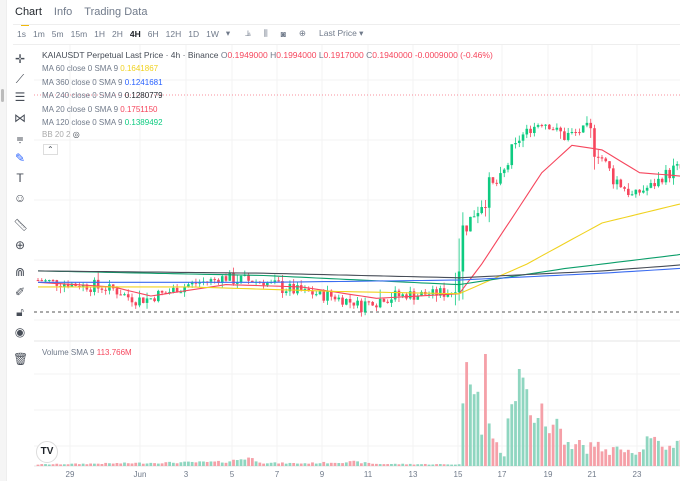  Describe the element at coordinates (63, 12) in the screenshot. I see `tab-info: Info` at that location.